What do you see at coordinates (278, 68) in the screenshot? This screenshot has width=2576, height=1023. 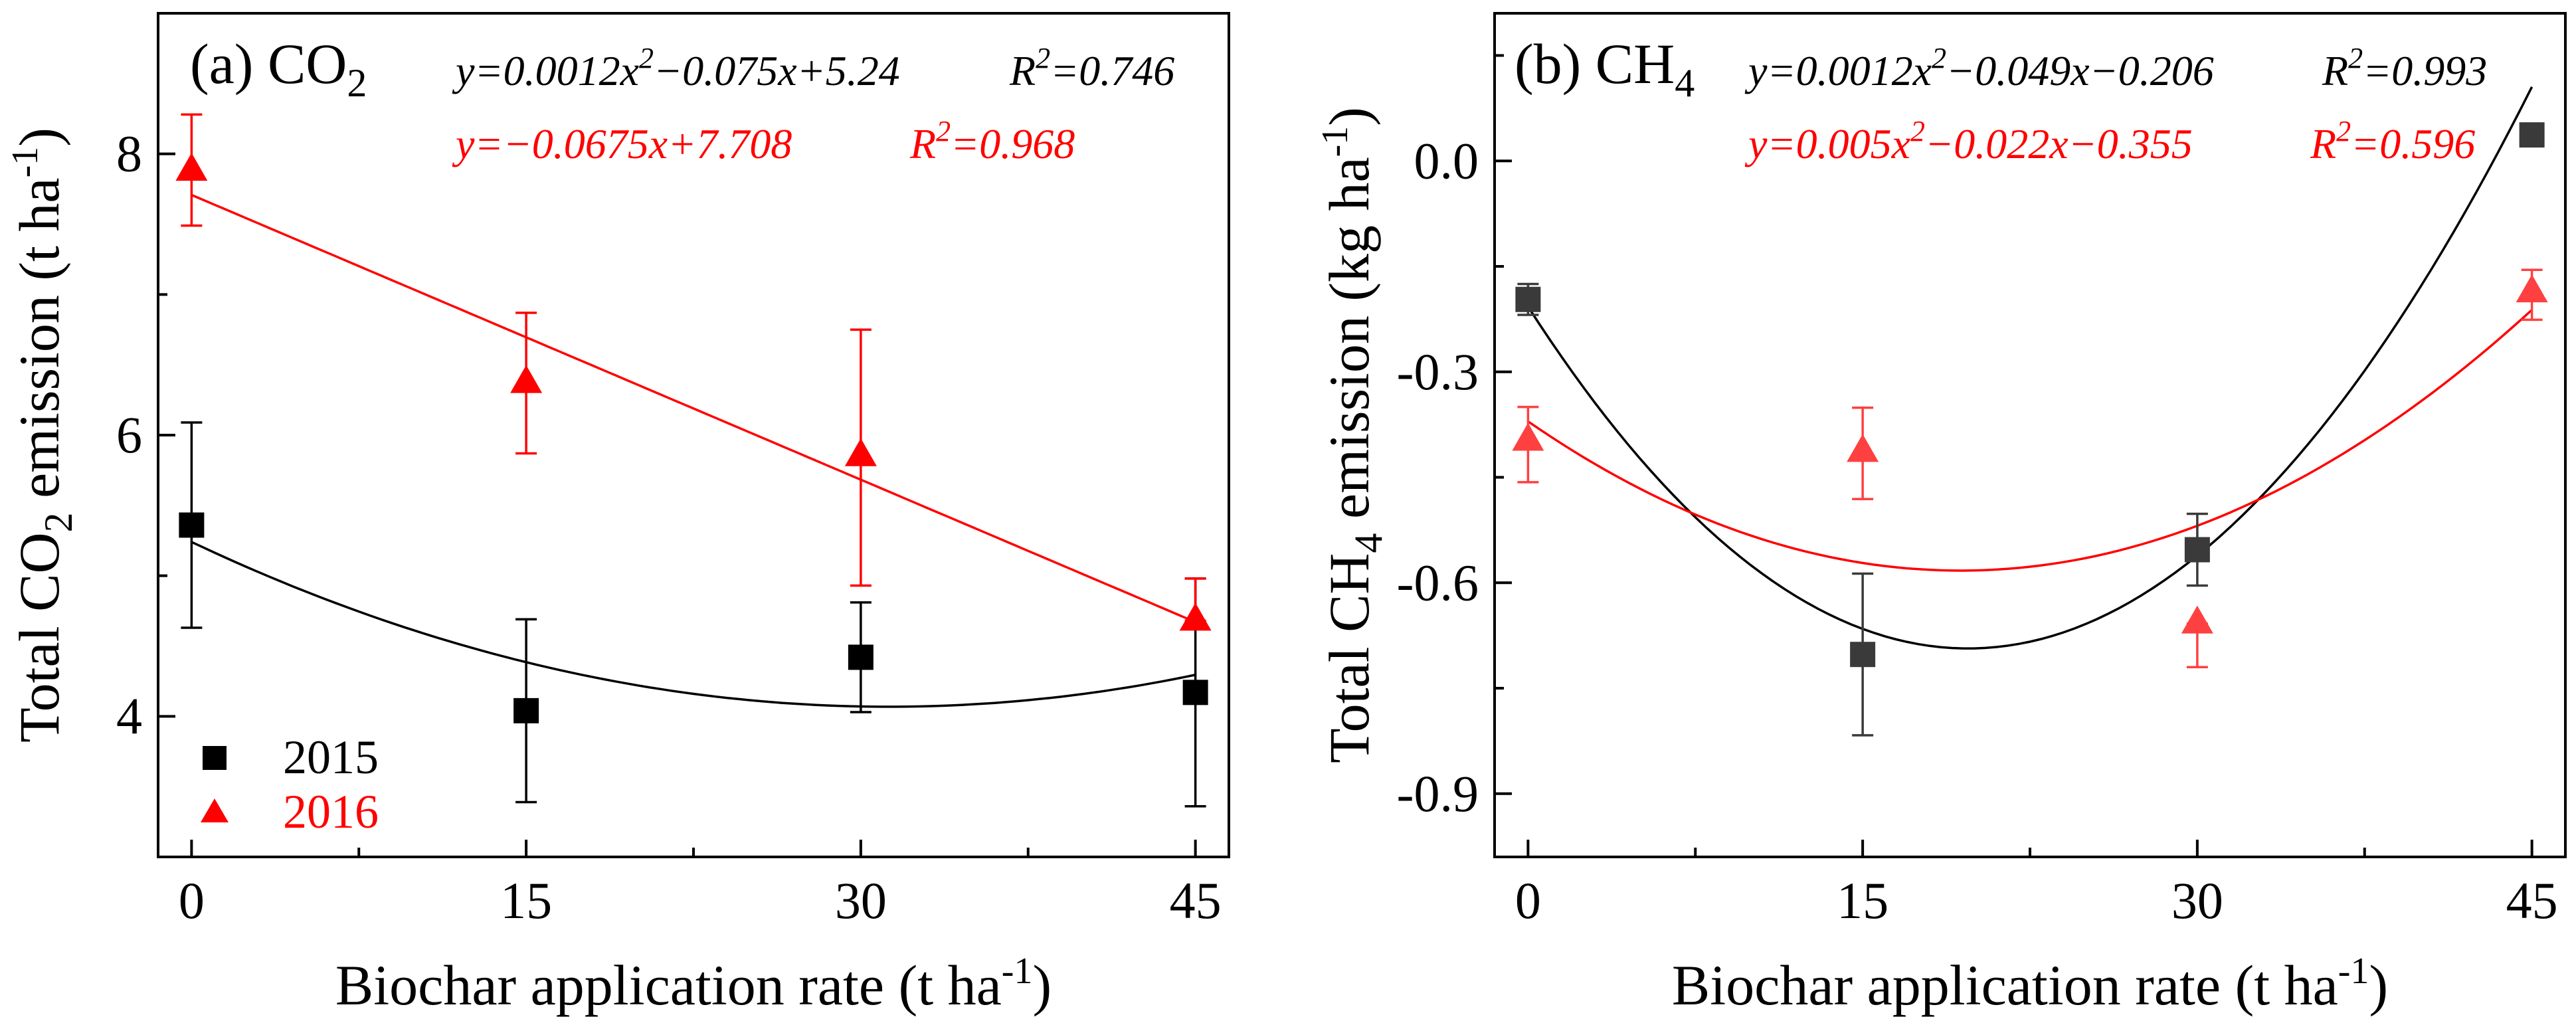 I see `panel-a-title: (a) CO2` at bounding box center [278, 68].